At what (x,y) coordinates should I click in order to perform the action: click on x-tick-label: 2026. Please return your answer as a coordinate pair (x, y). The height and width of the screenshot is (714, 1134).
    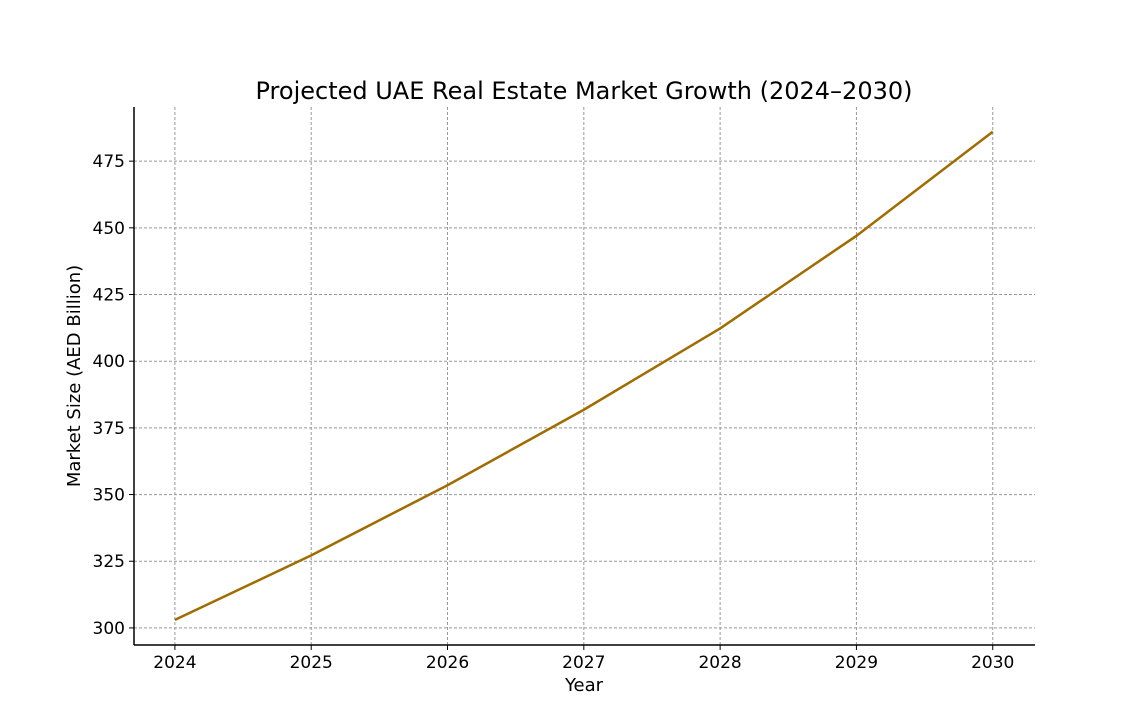
    Looking at the image, I should click on (447, 663).